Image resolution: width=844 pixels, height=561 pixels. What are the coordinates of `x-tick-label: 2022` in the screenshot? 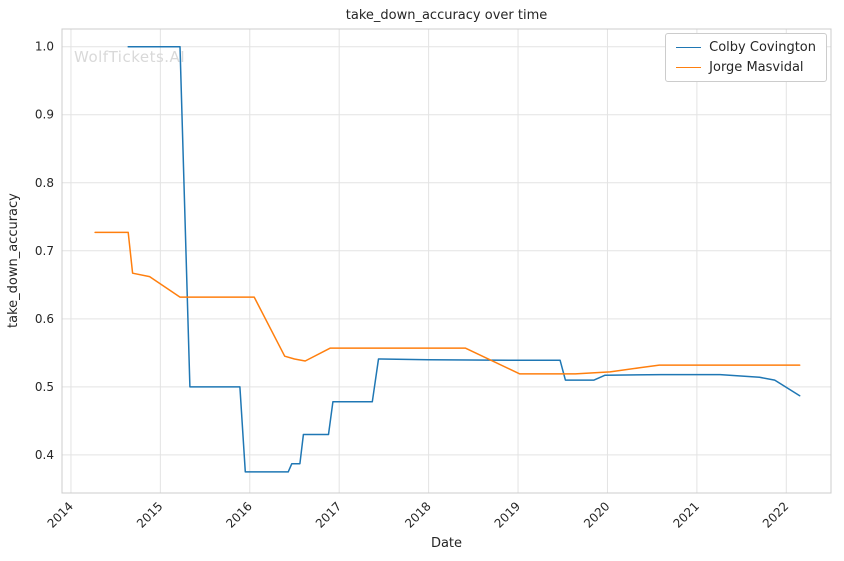 It's located at (775, 514).